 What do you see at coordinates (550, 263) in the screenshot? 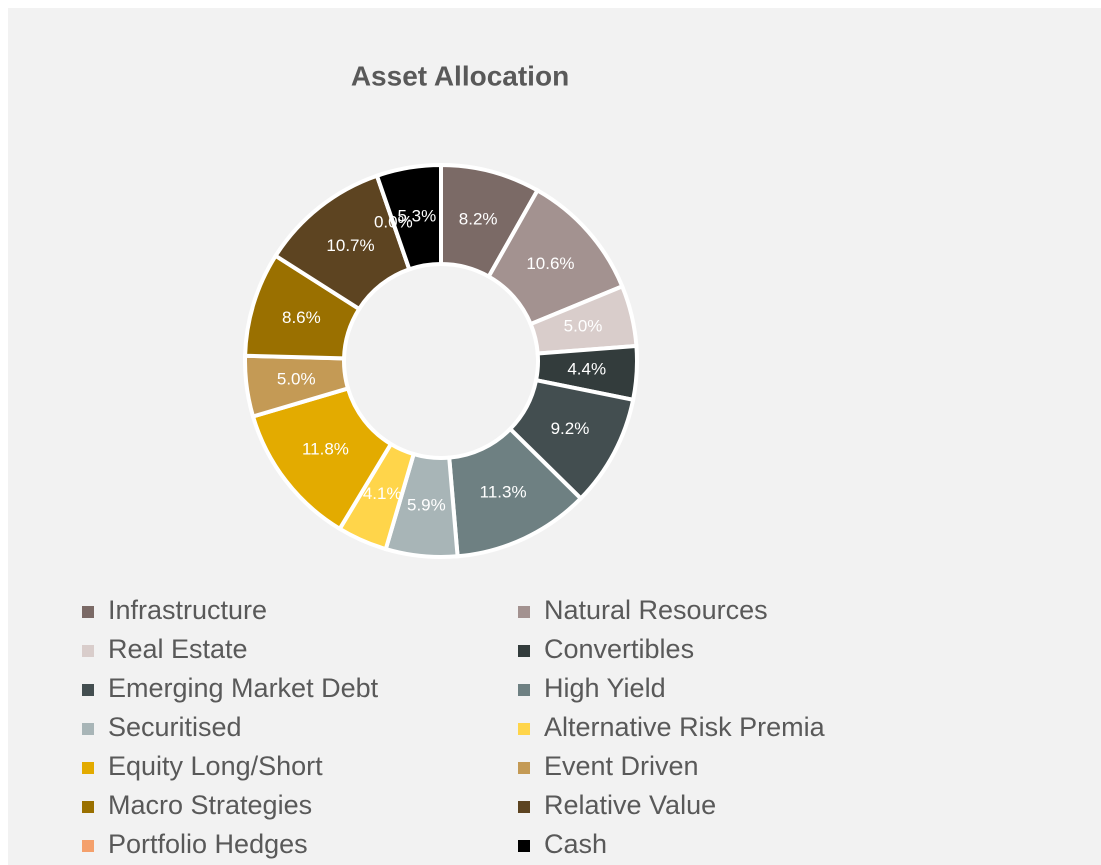
I see `data-label: 10.6%` at bounding box center [550, 263].